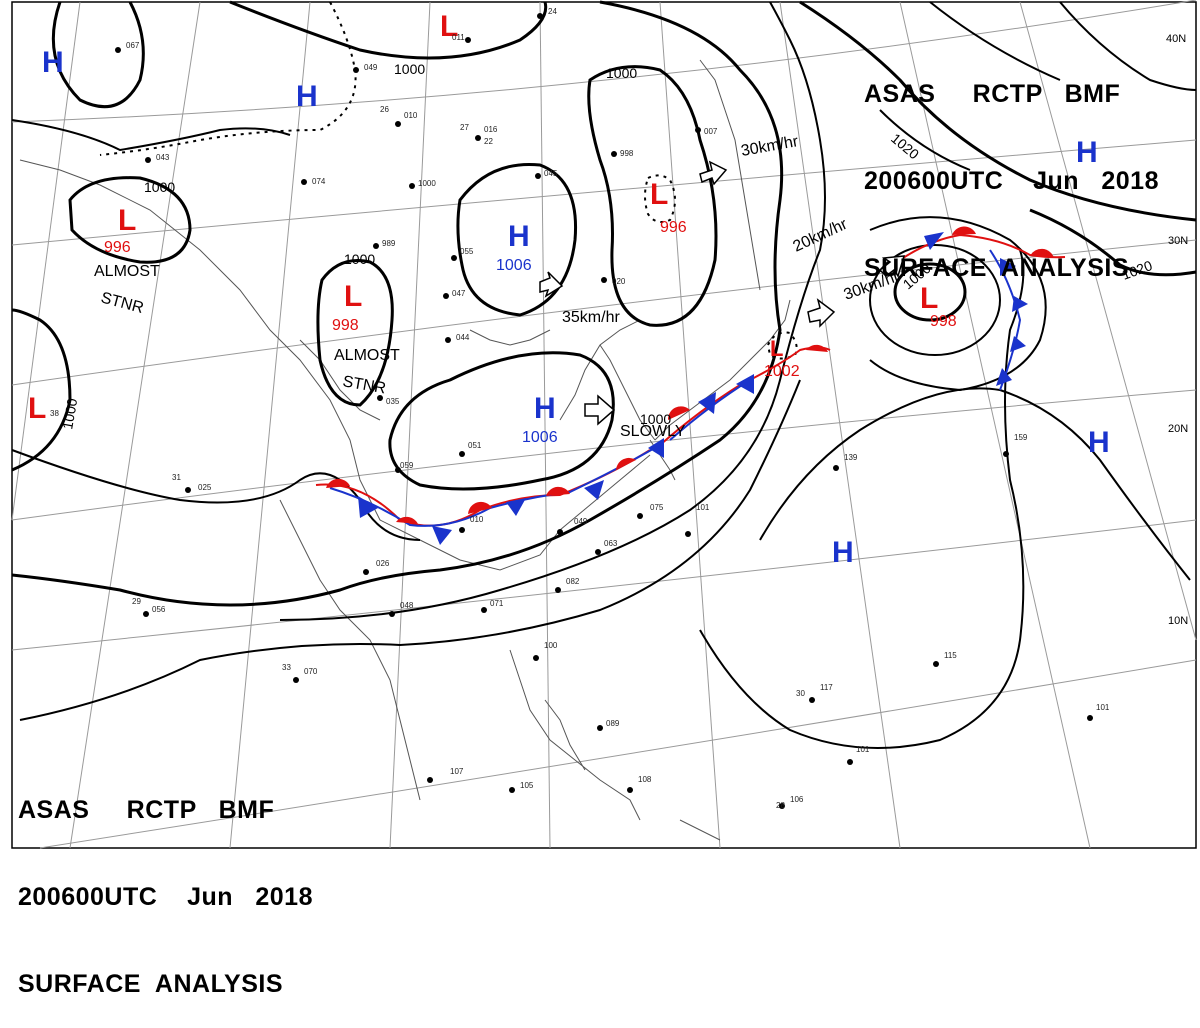  Describe the element at coordinates (1178, 429) in the screenshot. I see `lat-label: 20N` at that location.